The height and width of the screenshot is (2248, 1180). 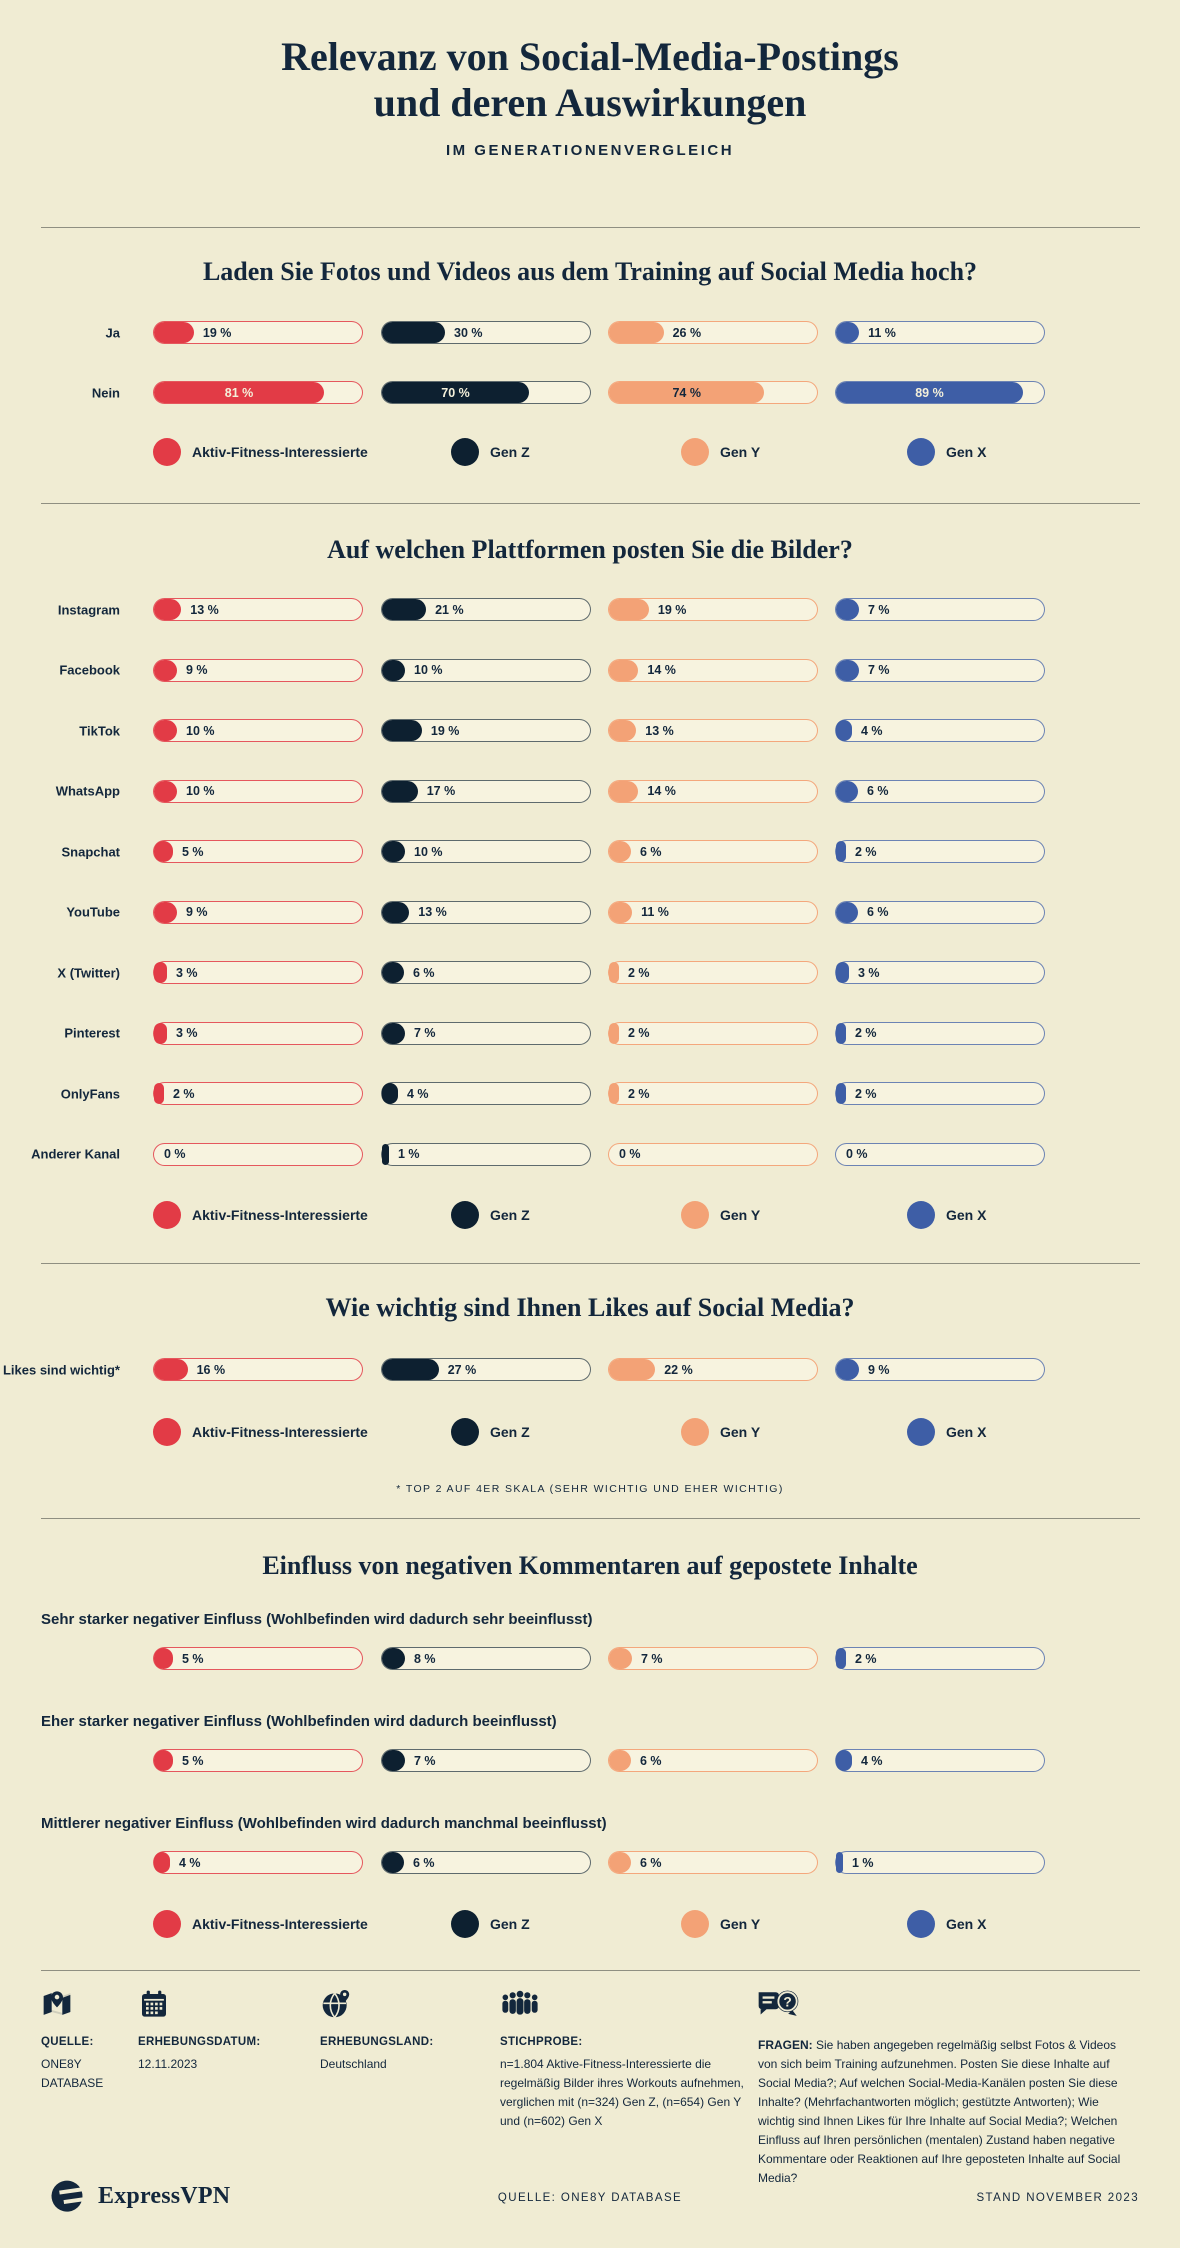 What do you see at coordinates (462, 1369) in the screenshot?
I see `bar-value-label: 27 %` at bounding box center [462, 1369].